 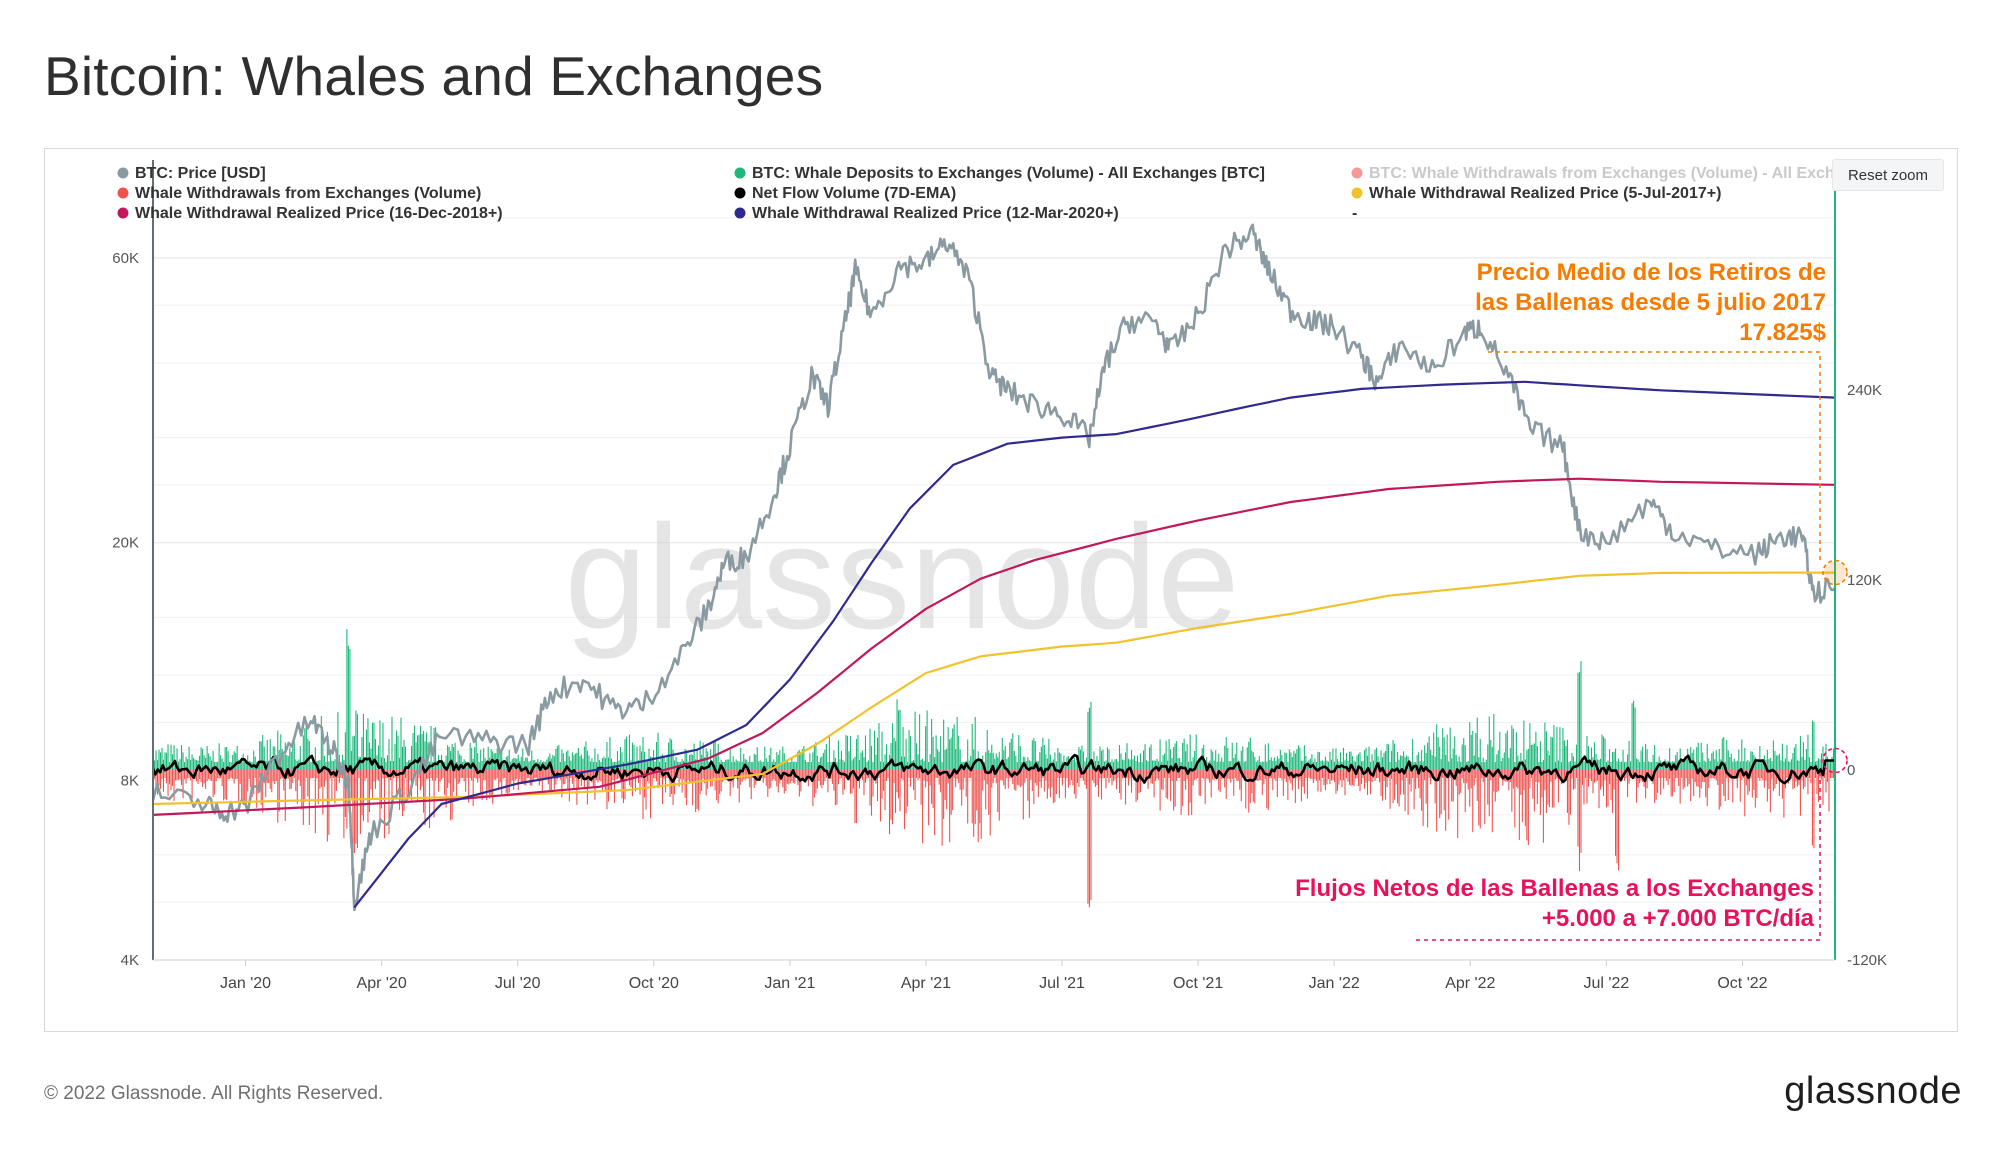 What do you see at coordinates (1742, 983) in the screenshot?
I see `x-tick-label: Oct '22` at bounding box center [1742, 983].